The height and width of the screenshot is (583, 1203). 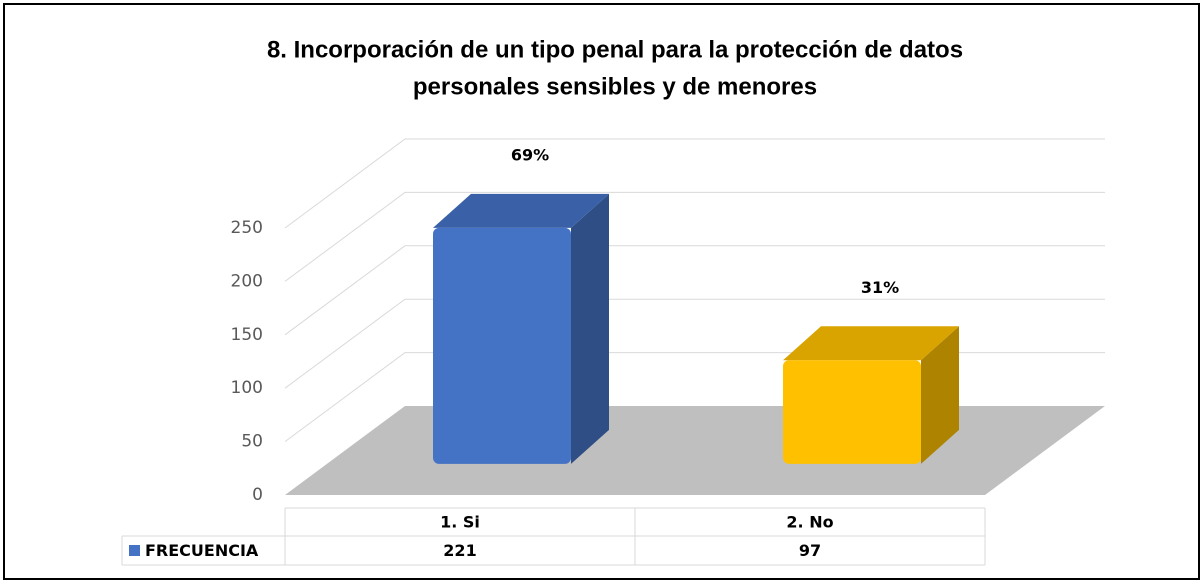 What do you see at coordinates (459, 550) in the screenshot?
I see `table-value: 221` at bounding box center [459, 550].